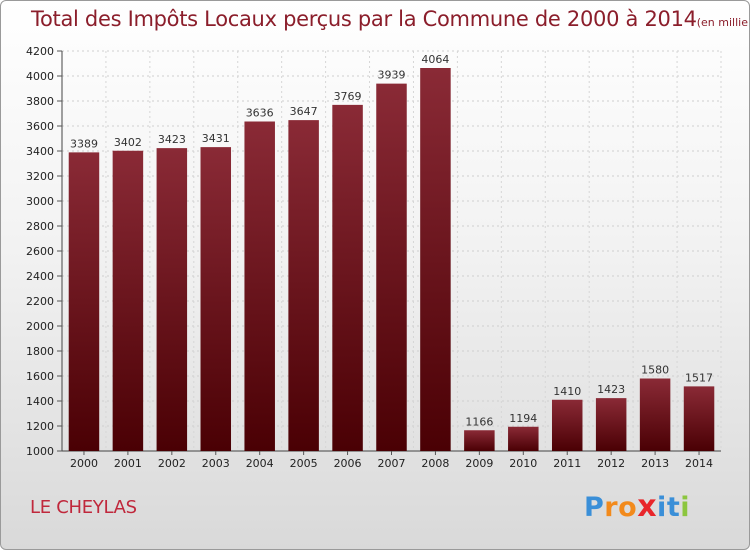  What do you see at coordinates (216, 138) in the screenshot?
I see `bar-value-label: 3431` at bounding box center [216, 138].